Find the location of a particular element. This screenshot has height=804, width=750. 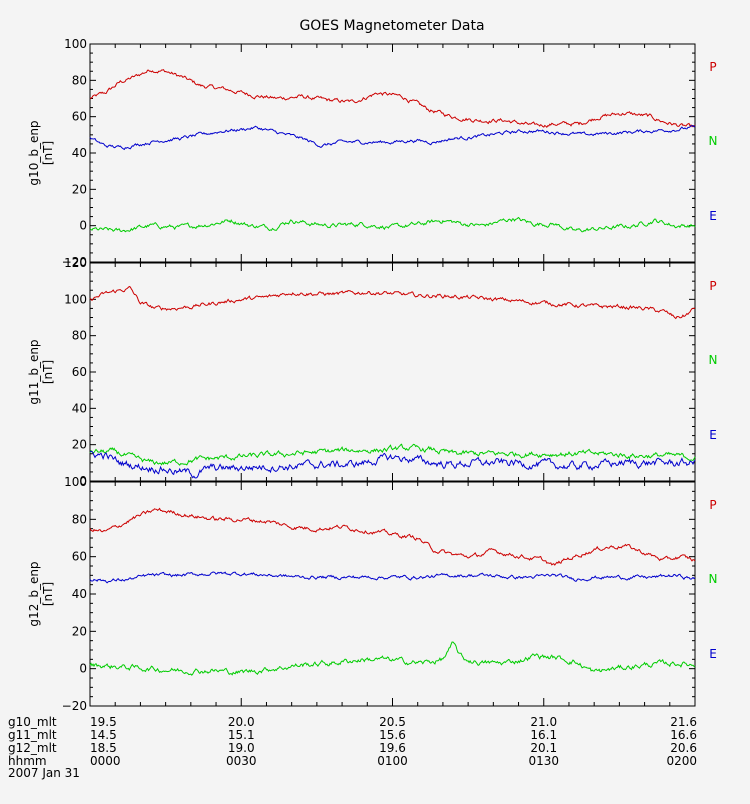

y-tick-label: 120 is located at coordinates (75, 263).